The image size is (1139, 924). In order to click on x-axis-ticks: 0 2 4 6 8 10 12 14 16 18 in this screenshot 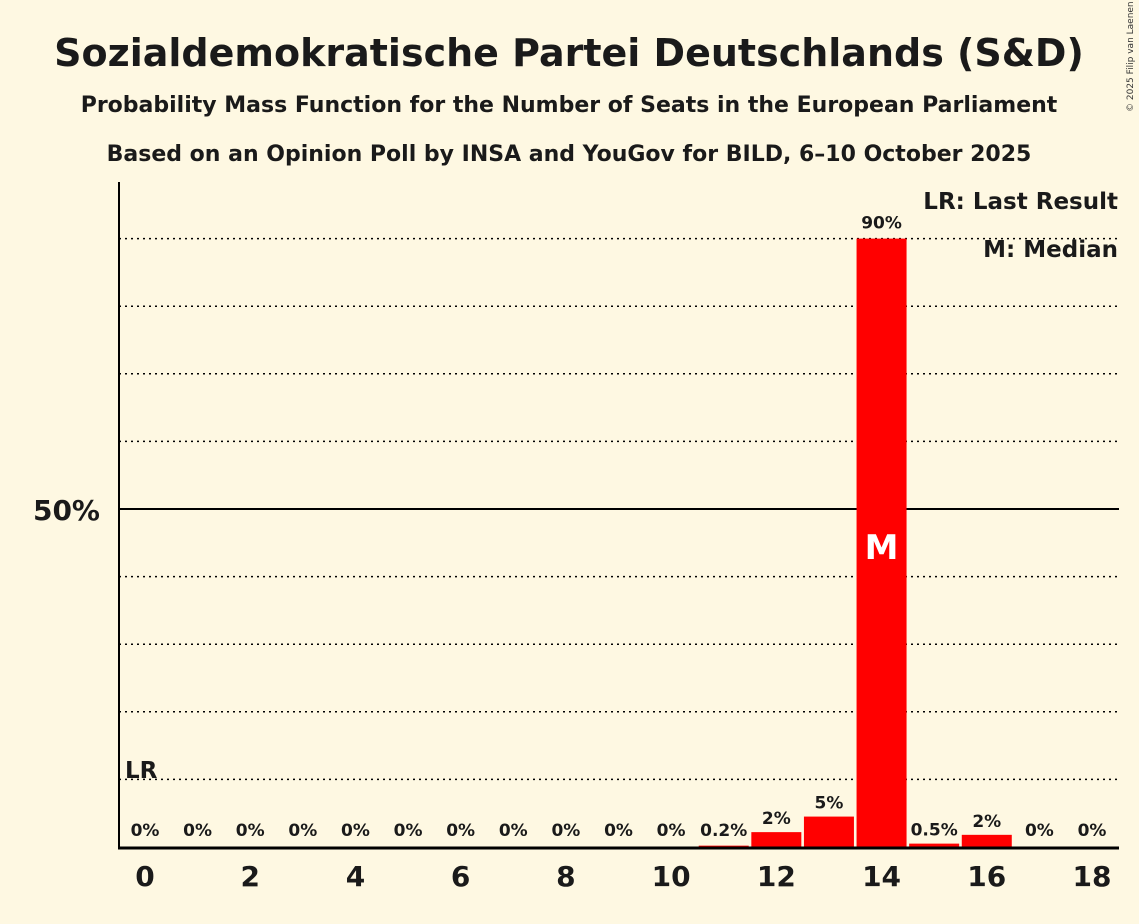, I will do `click(623, 876)`.